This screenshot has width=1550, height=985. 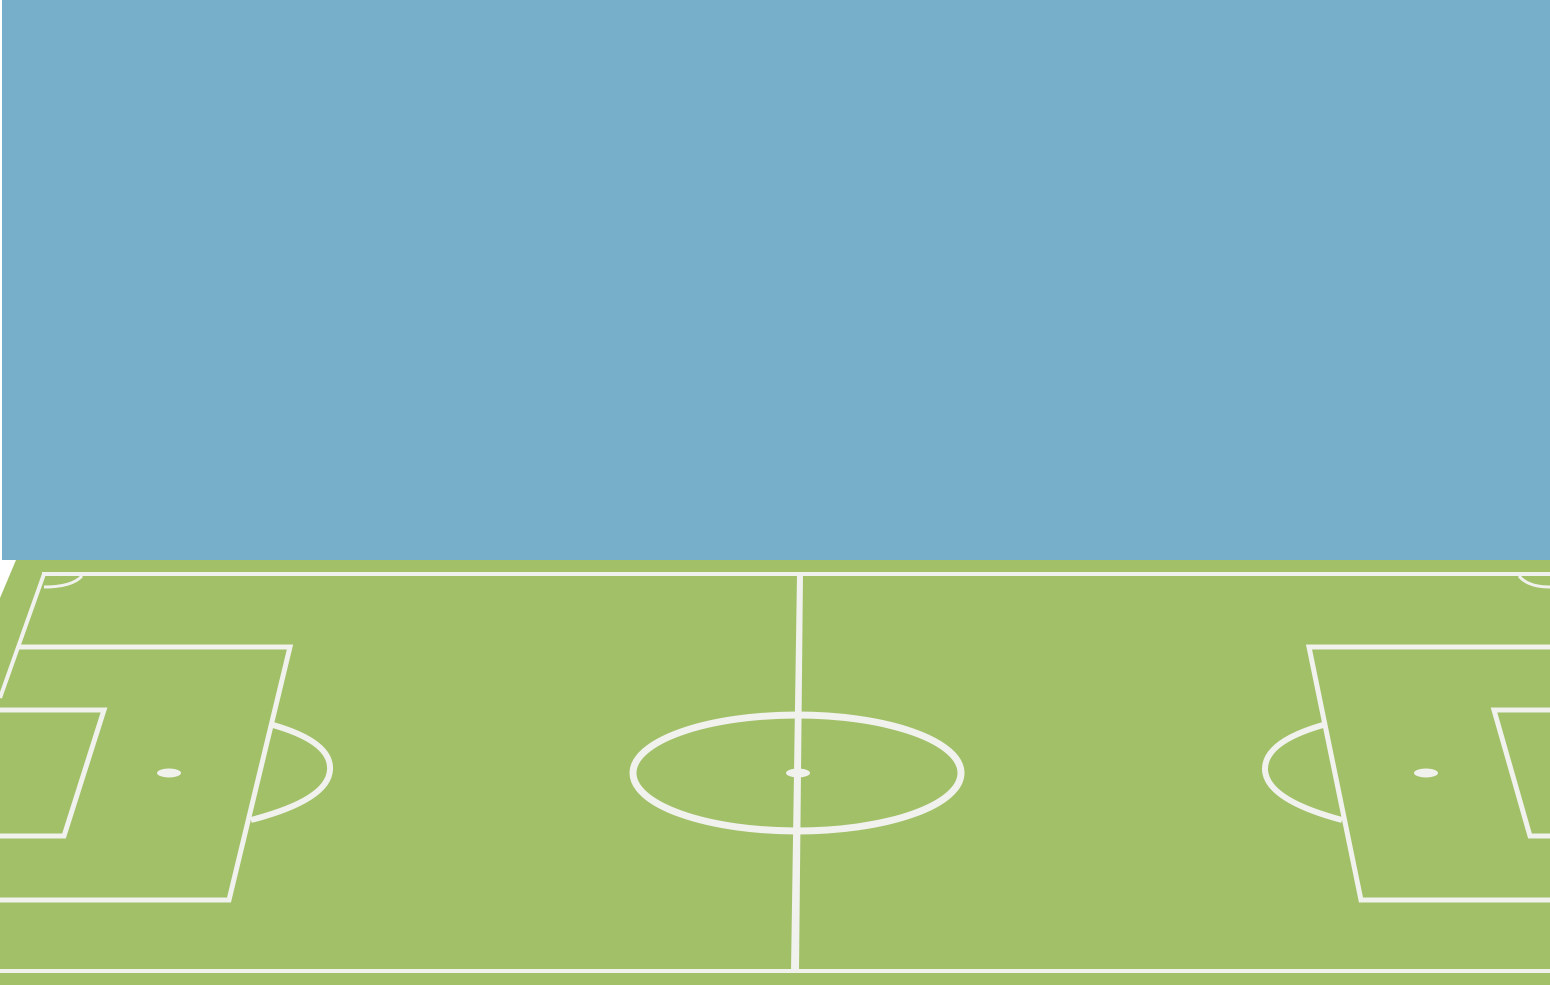 What do you see at coordinates (147, 773) in the screenshot?
I see `left-penalty-box` at bounding box center [147, 773].